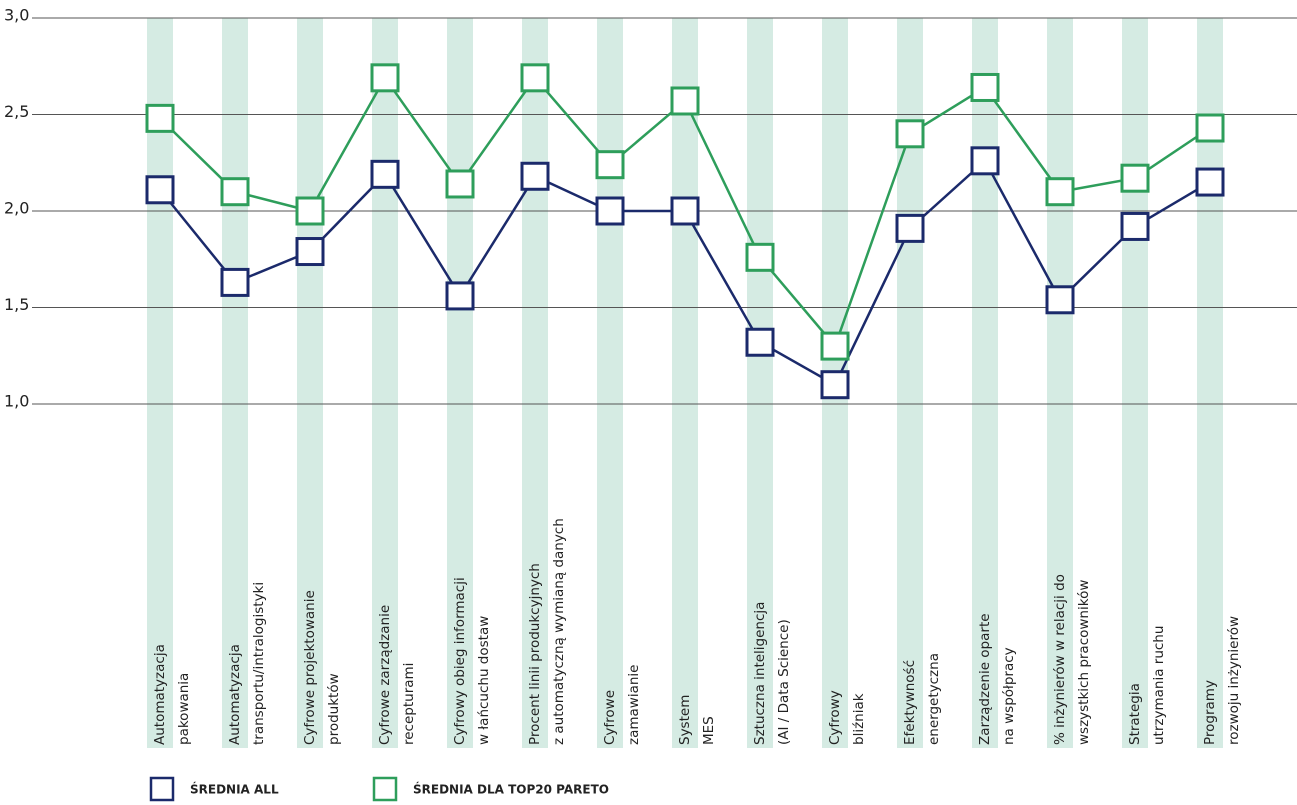  I want to click on x-tick-label: Cyfrowe projektowanie, so click(310, 667).